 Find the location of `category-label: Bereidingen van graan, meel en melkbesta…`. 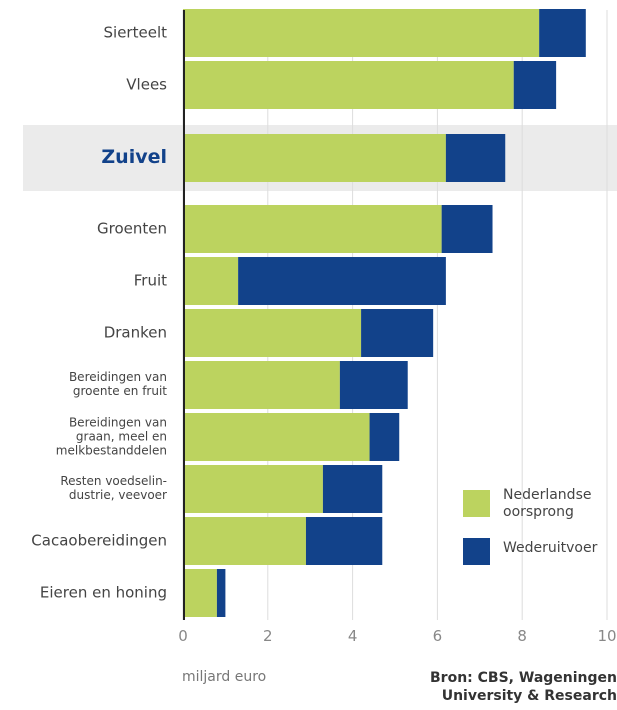

category-label: Bereidingen van graan, meel en melkbesta… is located at coordinates (111, 436).